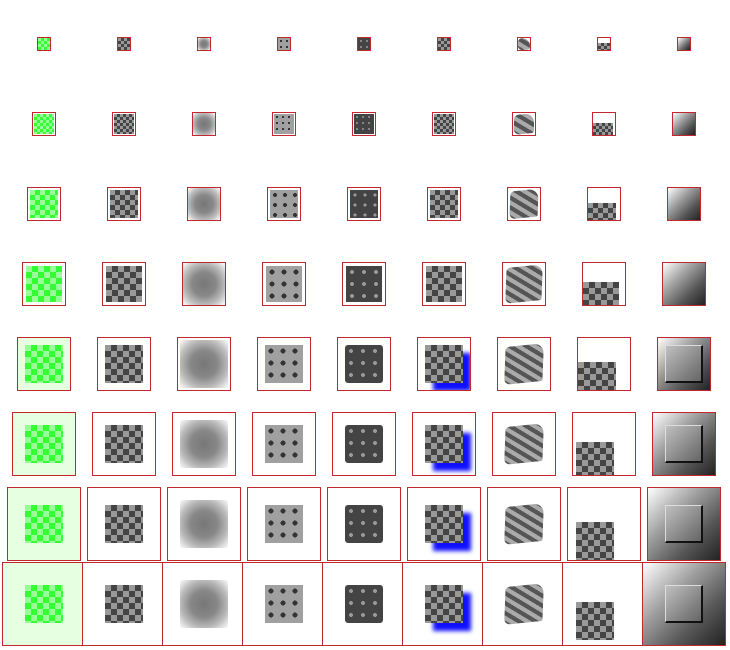  I want to click on bevel-background, so click(684, 204).